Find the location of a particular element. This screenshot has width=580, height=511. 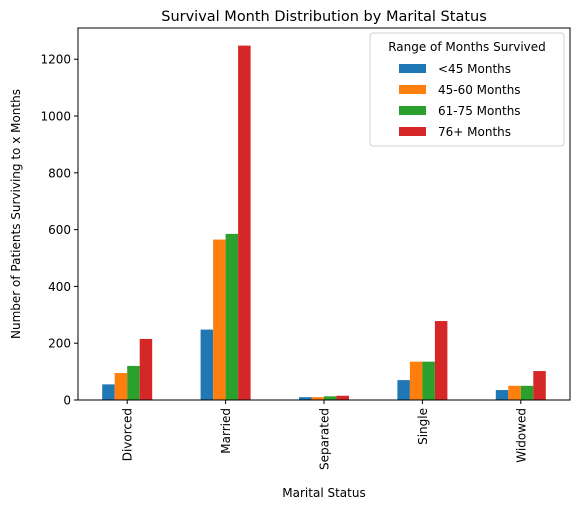

x-axis: Divorced Married Separated Single Widowed is located at coordinates (324, 435).